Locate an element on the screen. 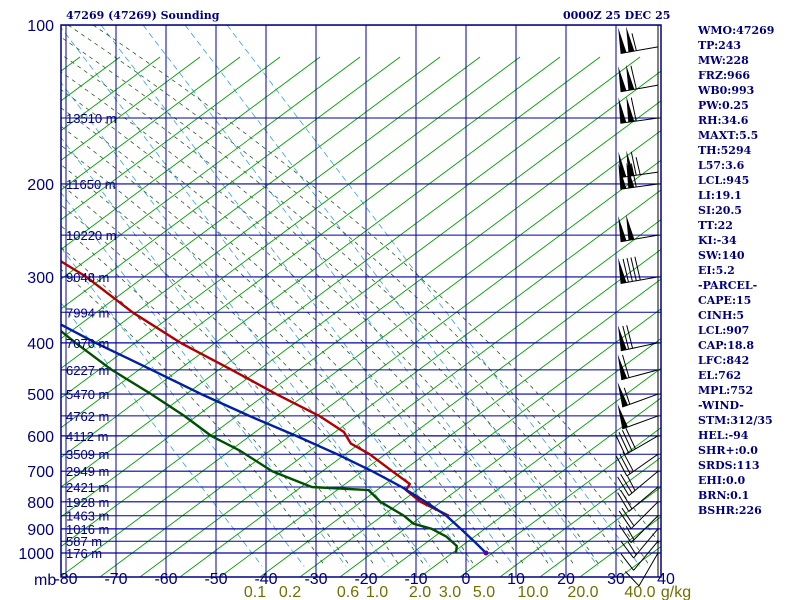  pressure-tick-label: 100 is located at coordinates (40, 26).